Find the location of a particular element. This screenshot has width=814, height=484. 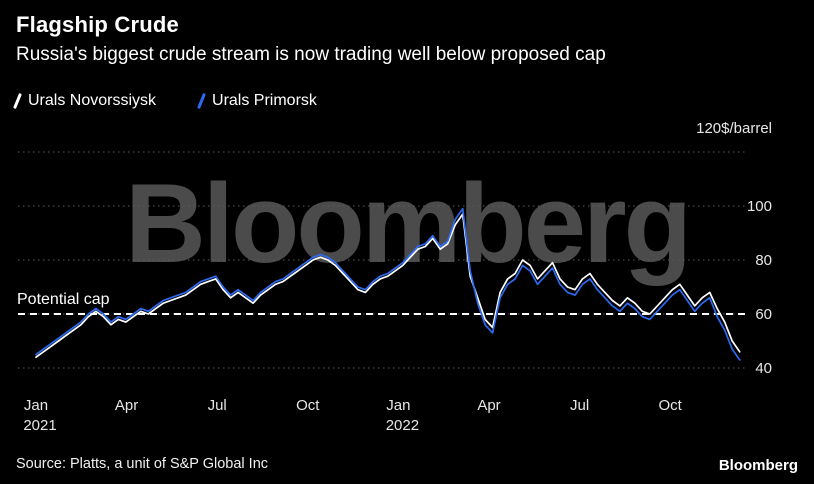

y-tick-label-100: 100 is located at coordinates (759, 206).